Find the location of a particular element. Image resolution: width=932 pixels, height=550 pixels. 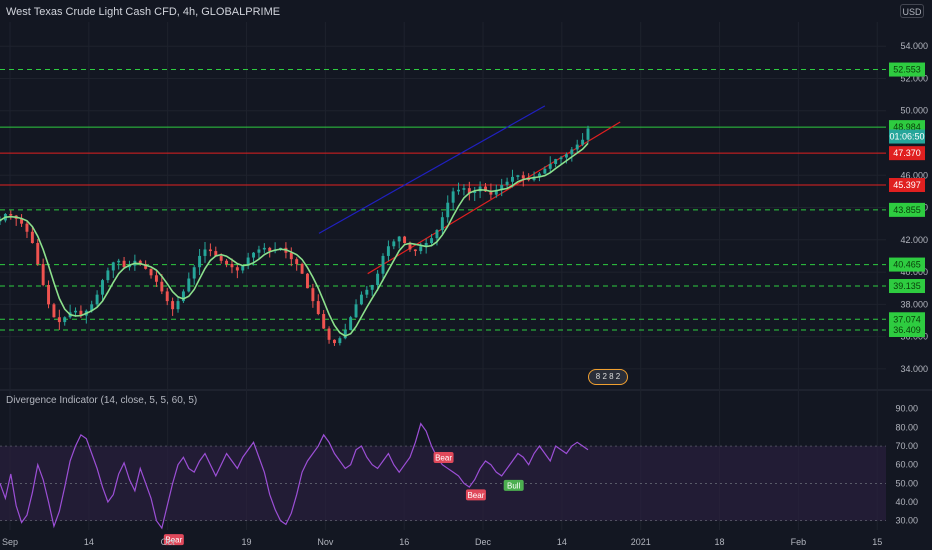

oscillator-tick-label: 30.00 is located at coordinates (906, 521).